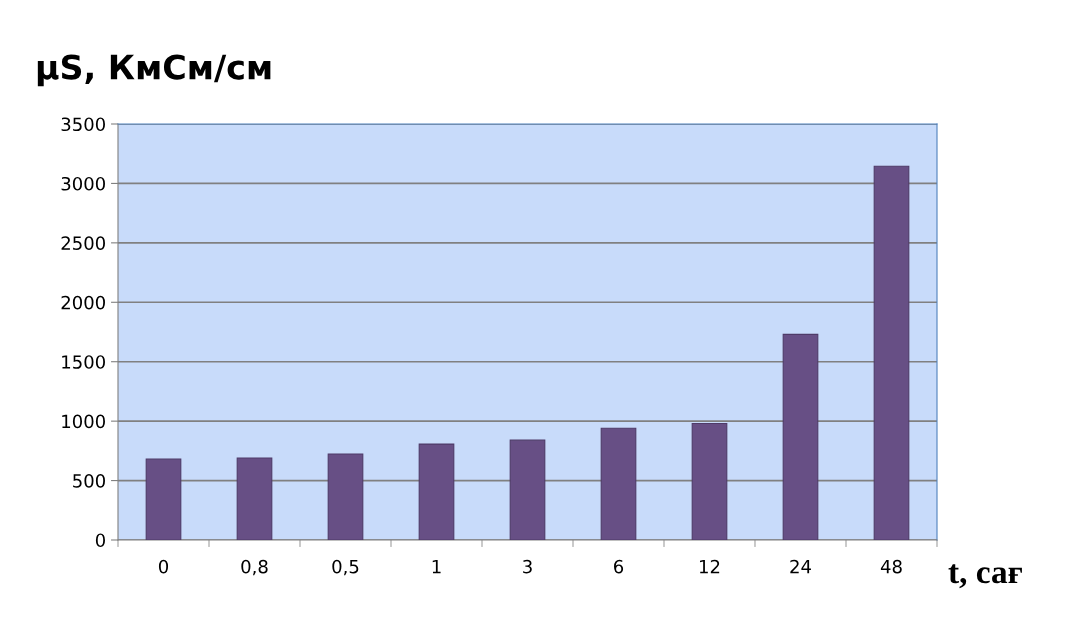 The width and height of the screenshot is (1075, 628). Describe the element at coordinates (83, 362) in the screenshot. I see `y-tick-label: 1500` at that location.